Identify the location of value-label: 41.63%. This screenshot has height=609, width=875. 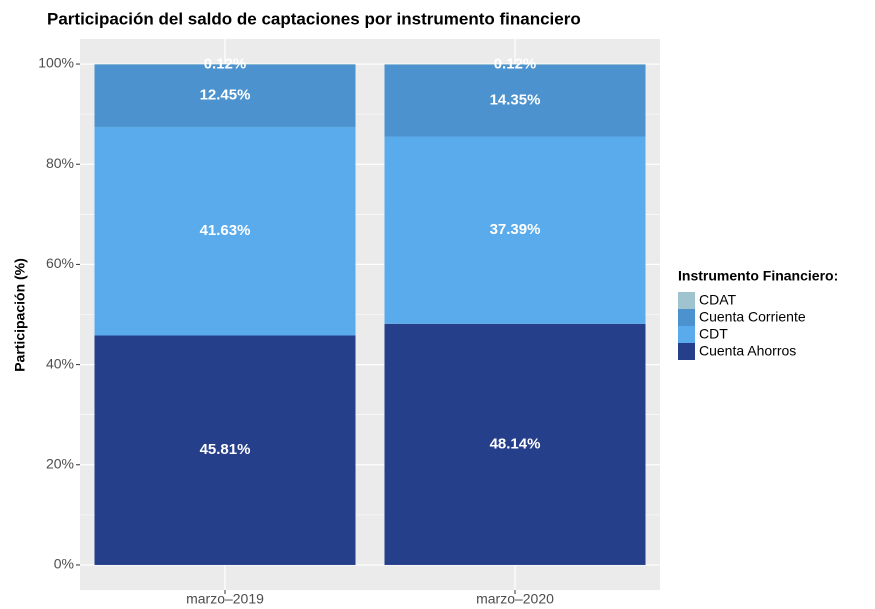
(225, 230).